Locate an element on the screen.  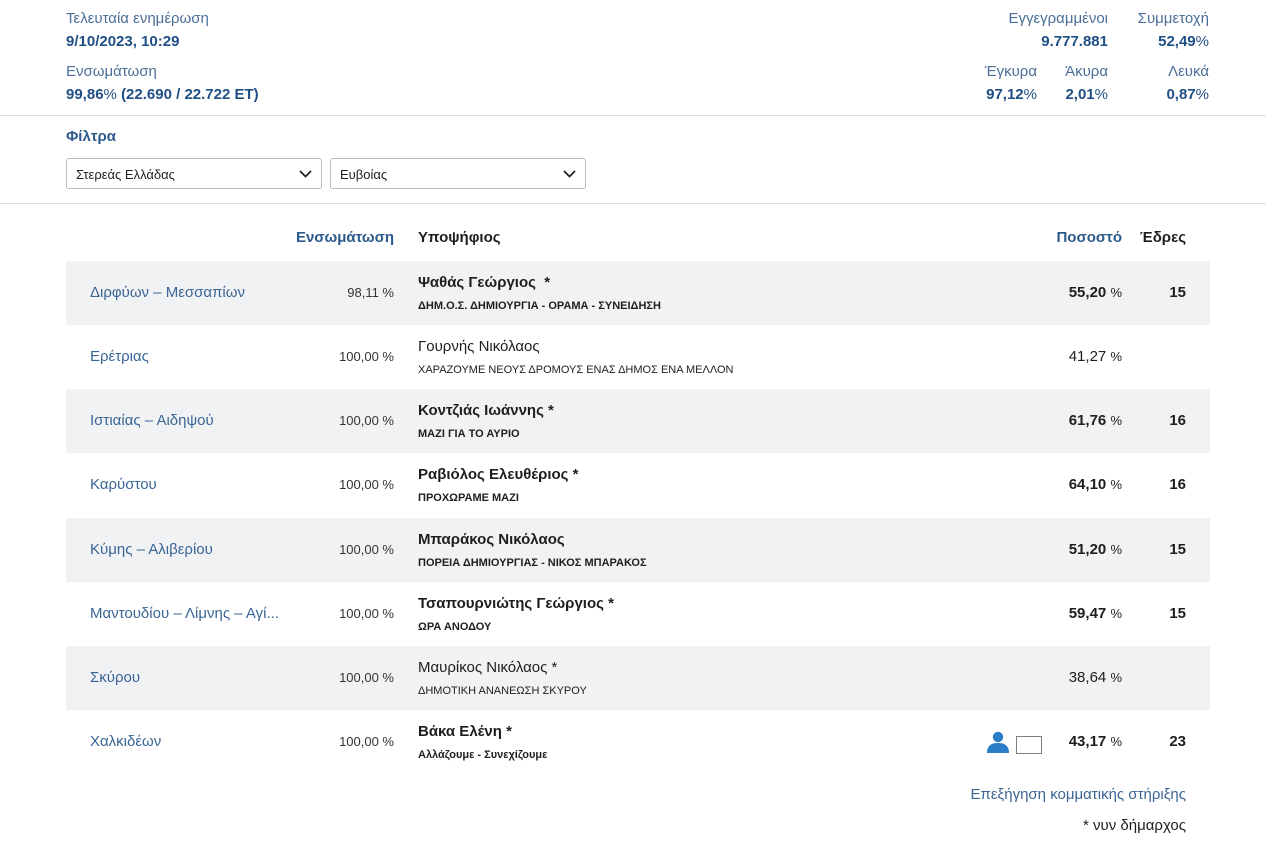
header-percentage: Ποσοστό is located at coordinates (1089, 237).